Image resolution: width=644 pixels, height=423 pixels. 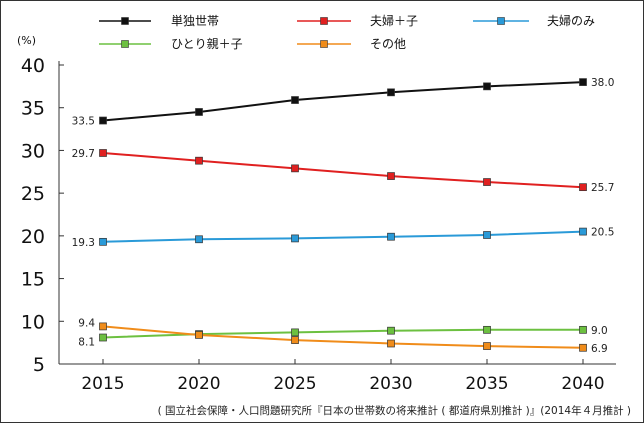 I want to click on y-tick-label: 10, so click(x=33, y=322).